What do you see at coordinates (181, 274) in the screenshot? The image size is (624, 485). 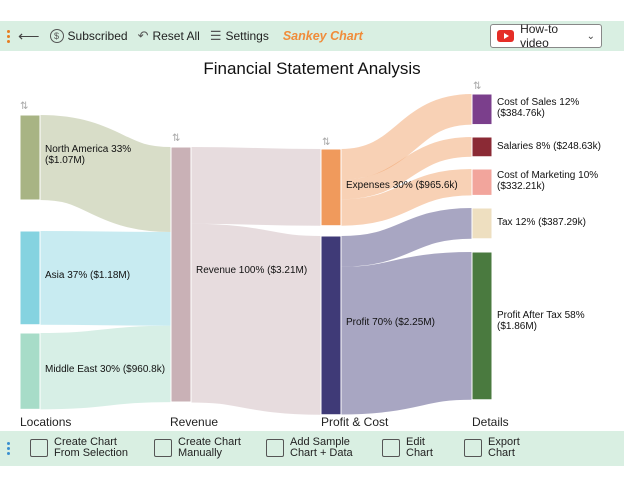 I see `sankey-node-rev` at bounding box center [181, 274].